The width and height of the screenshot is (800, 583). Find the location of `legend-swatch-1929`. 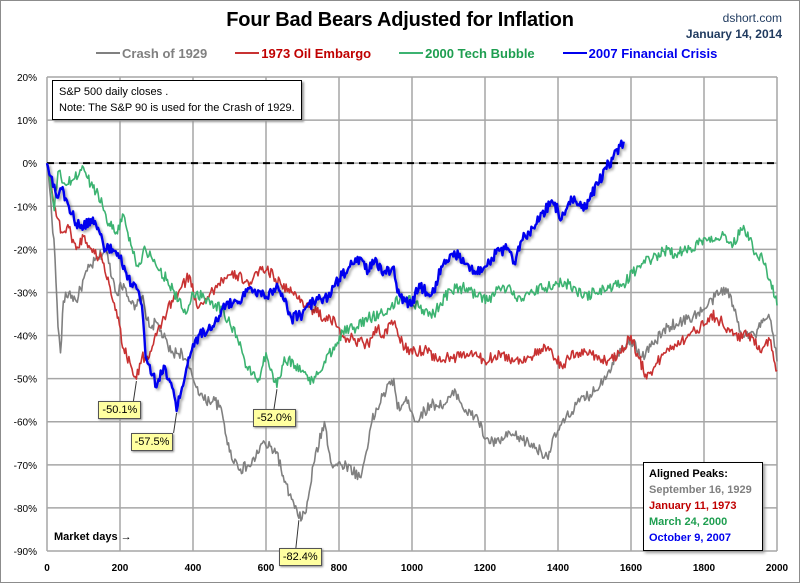

legend-swatch-1929 is located at coordinates (108, 53).